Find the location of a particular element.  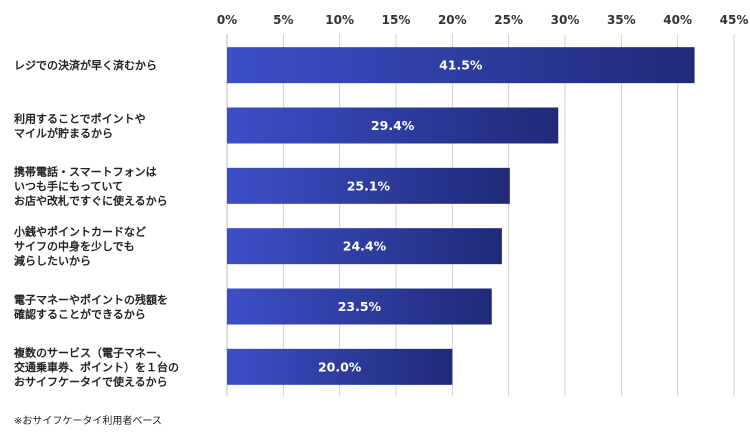

bar-value-label: 23.5% is located at coordinates (360, 306).